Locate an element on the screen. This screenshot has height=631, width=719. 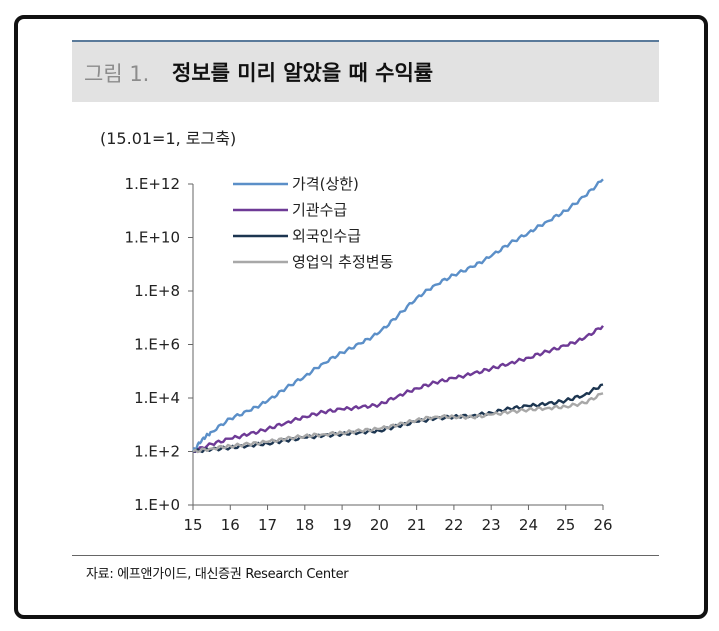
x-tick-label: 26 is located at coordinates (602, 525).